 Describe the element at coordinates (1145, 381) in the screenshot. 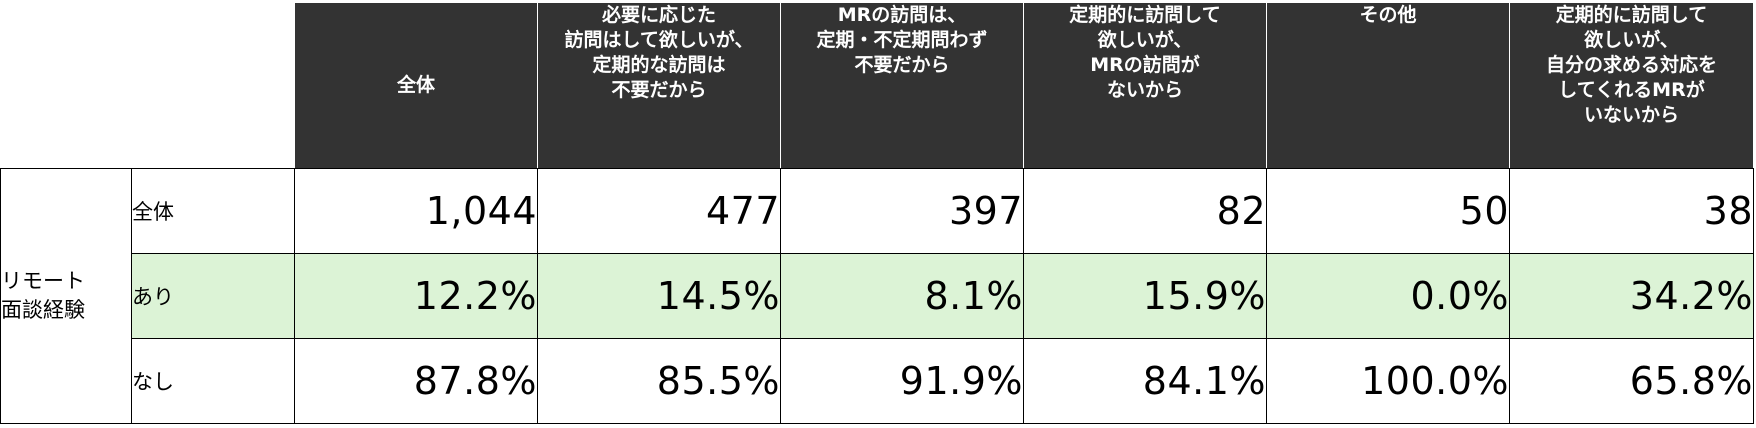

I see `data-cell: 84.1%` at that location.